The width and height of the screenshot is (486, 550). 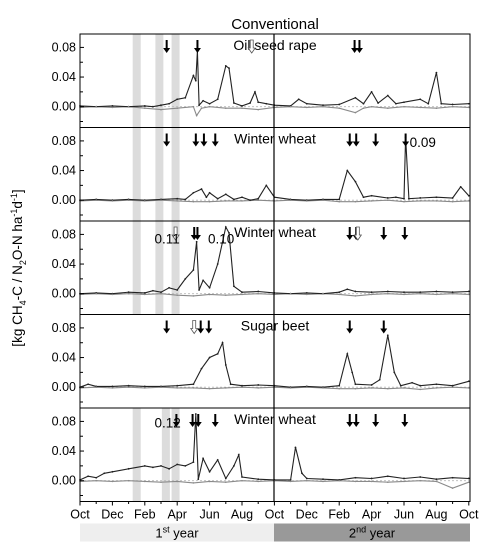 I want to click on peak-value-annotation: 0.12, so click(x=168, y=422).